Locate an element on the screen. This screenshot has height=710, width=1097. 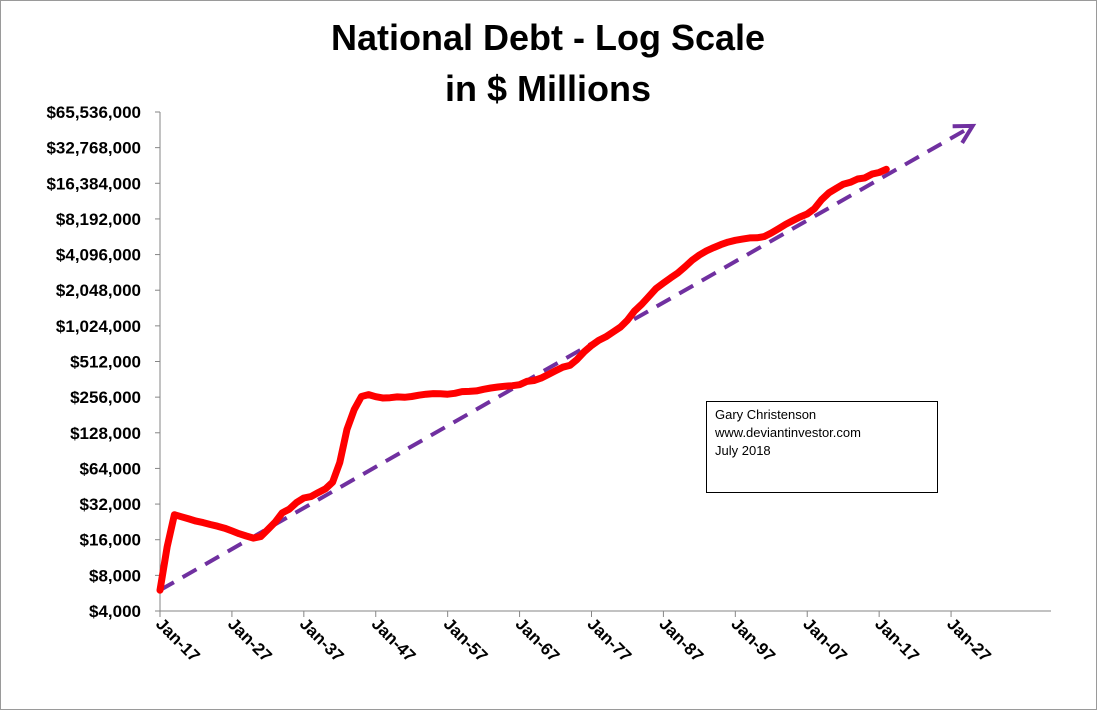
x-tick-label: Jan-77 is located at coordinates (610, 640).